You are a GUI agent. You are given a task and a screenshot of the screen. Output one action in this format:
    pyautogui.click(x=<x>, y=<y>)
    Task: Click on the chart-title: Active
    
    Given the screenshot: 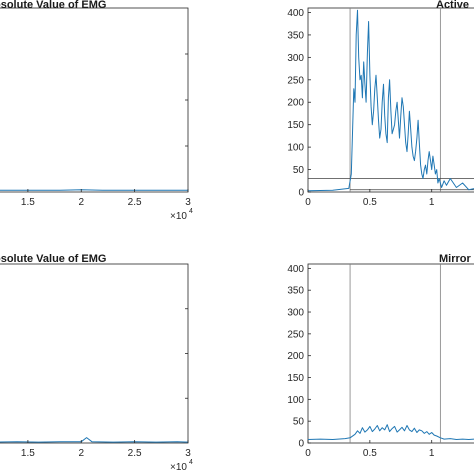 What is the action you would take?
    pyautogui.click(x=452, y=5)
    